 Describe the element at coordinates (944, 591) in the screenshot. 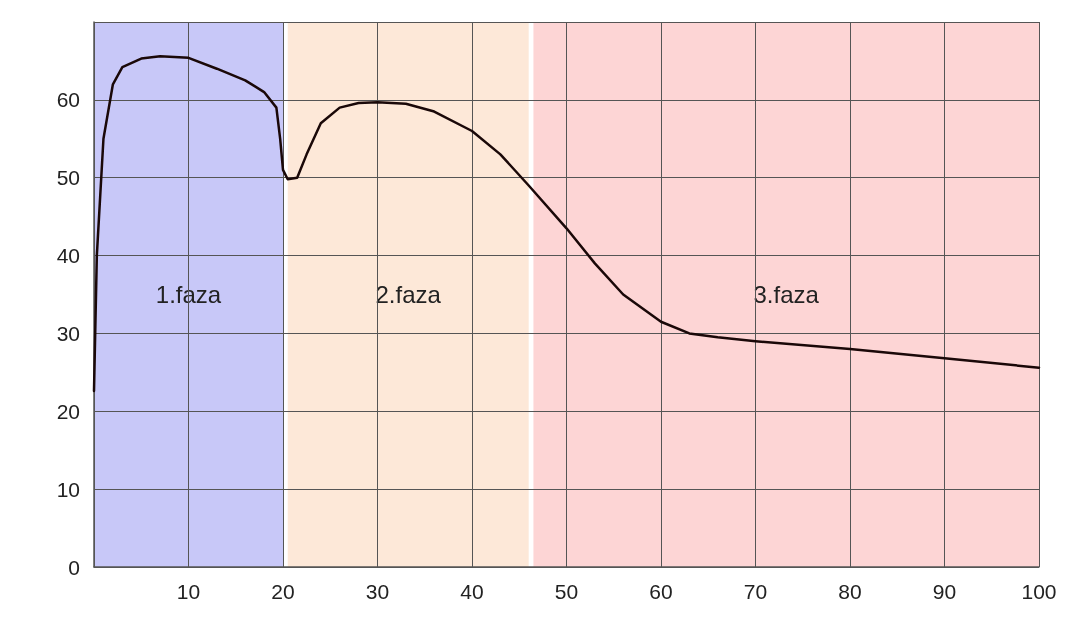

I see `x-tick-label: 90` at that location.